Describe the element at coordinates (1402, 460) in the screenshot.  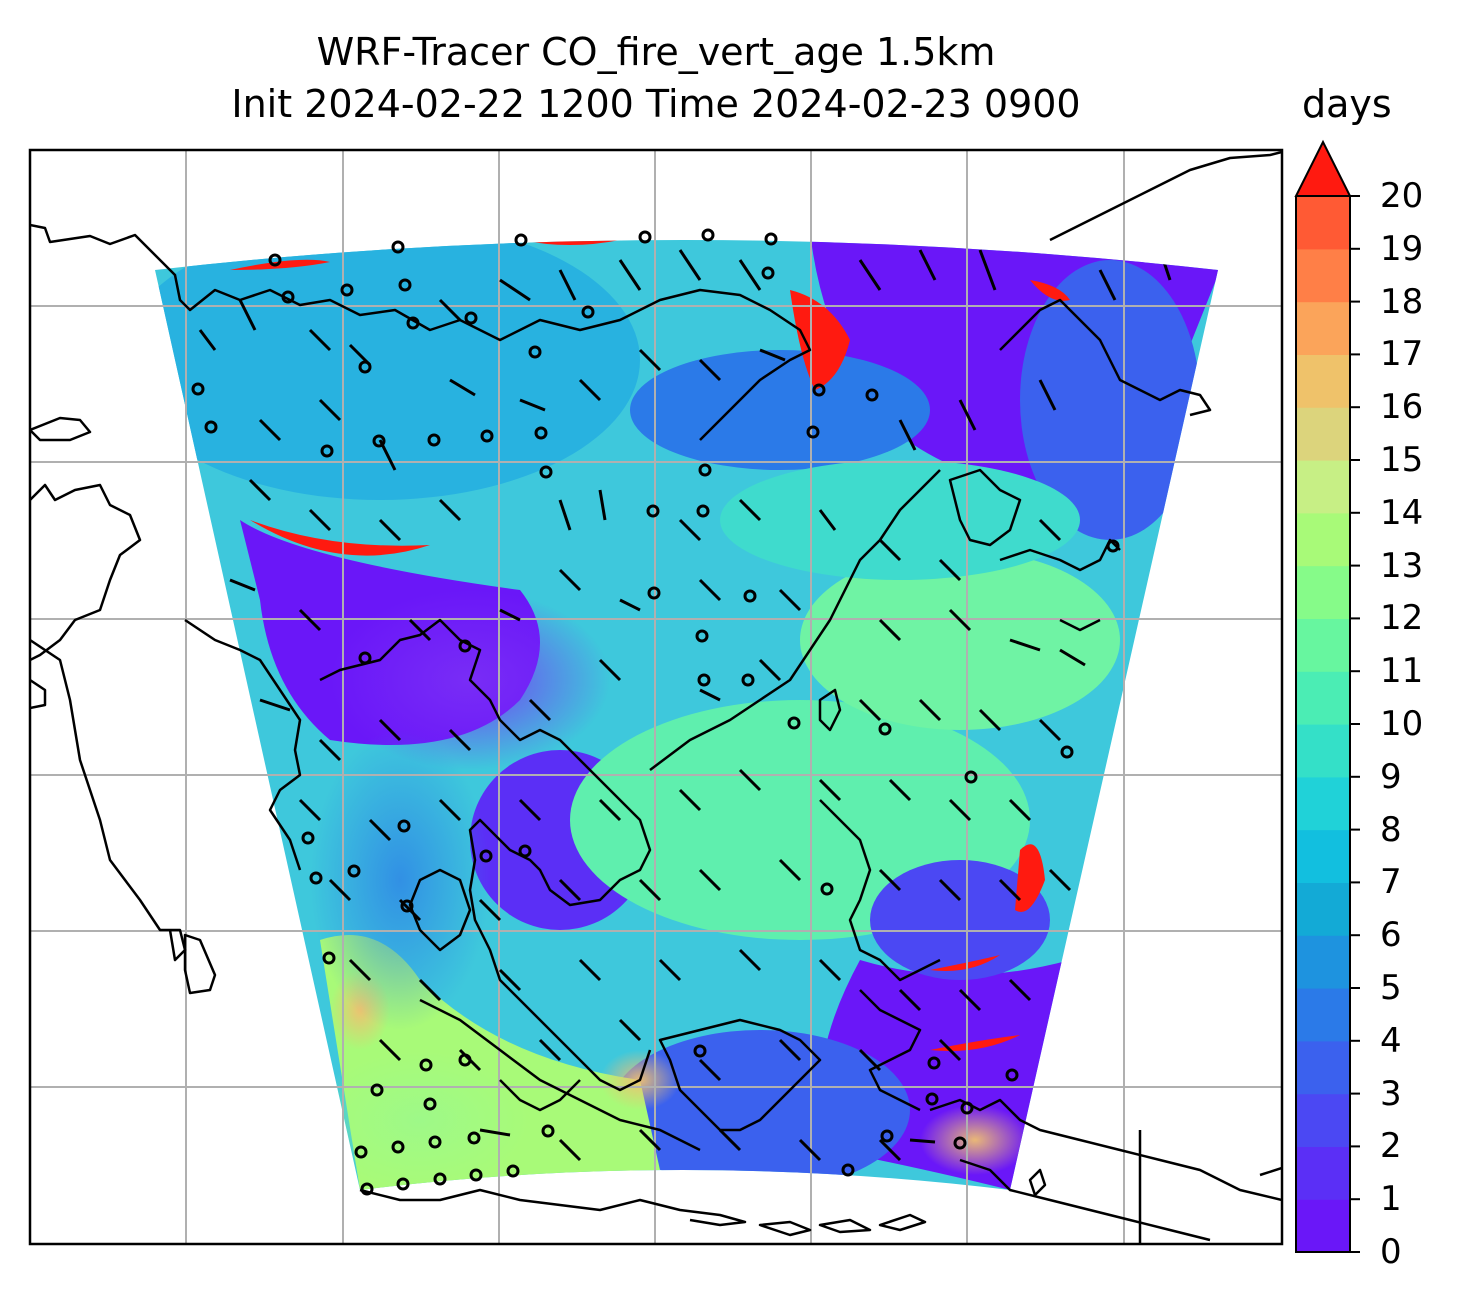
I see `colorbar-tick-label: 15` at that location.